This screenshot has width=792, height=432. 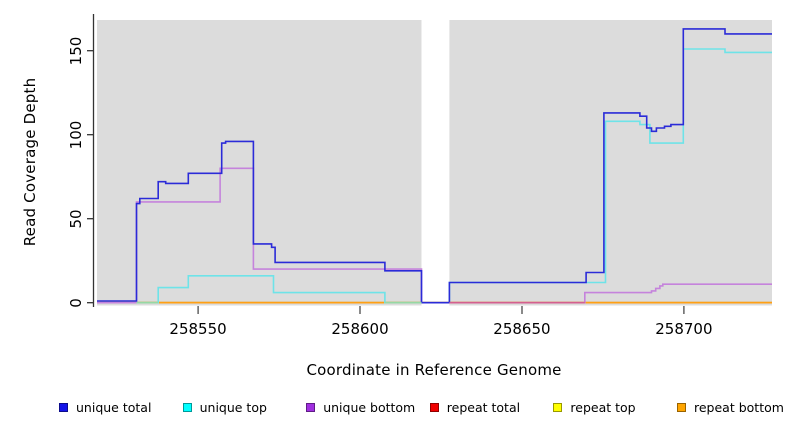 I want to click on legend-label: unique total, so click(x=114, y=407).